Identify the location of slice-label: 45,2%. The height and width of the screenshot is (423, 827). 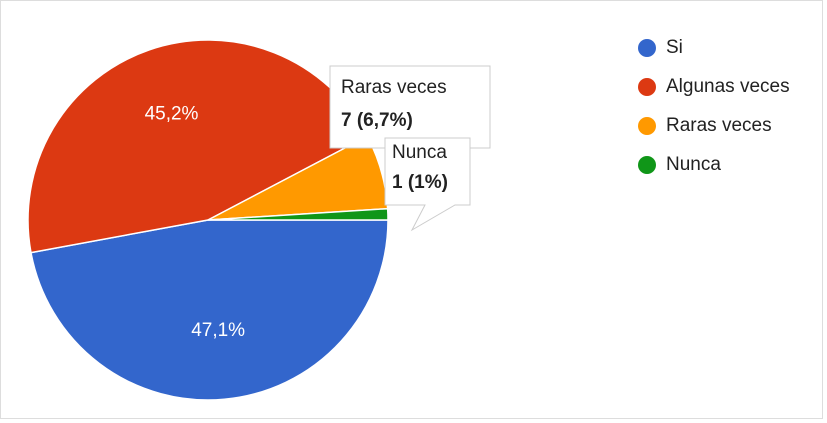
(172, 114).